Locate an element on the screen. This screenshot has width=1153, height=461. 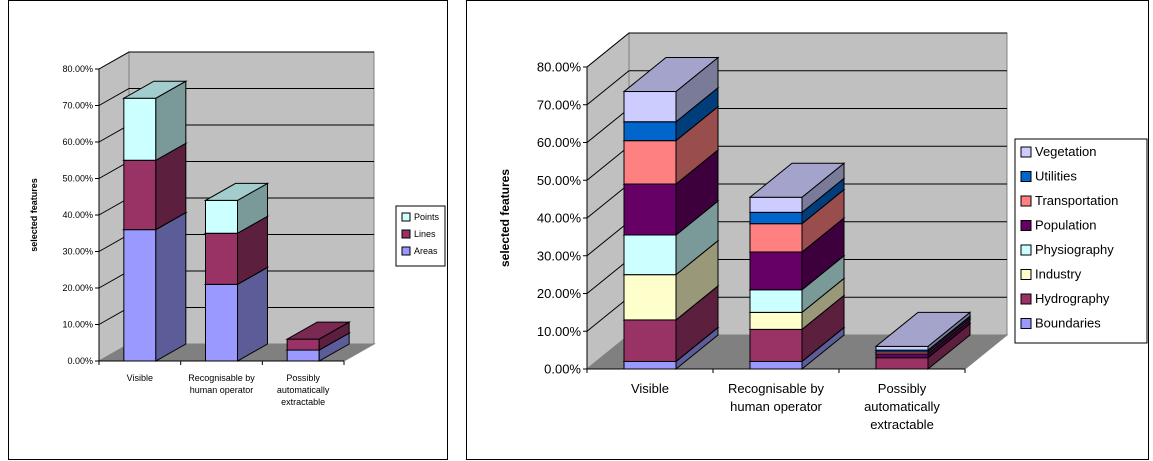
legend-swatch-points is located at coordinates (406, 217).